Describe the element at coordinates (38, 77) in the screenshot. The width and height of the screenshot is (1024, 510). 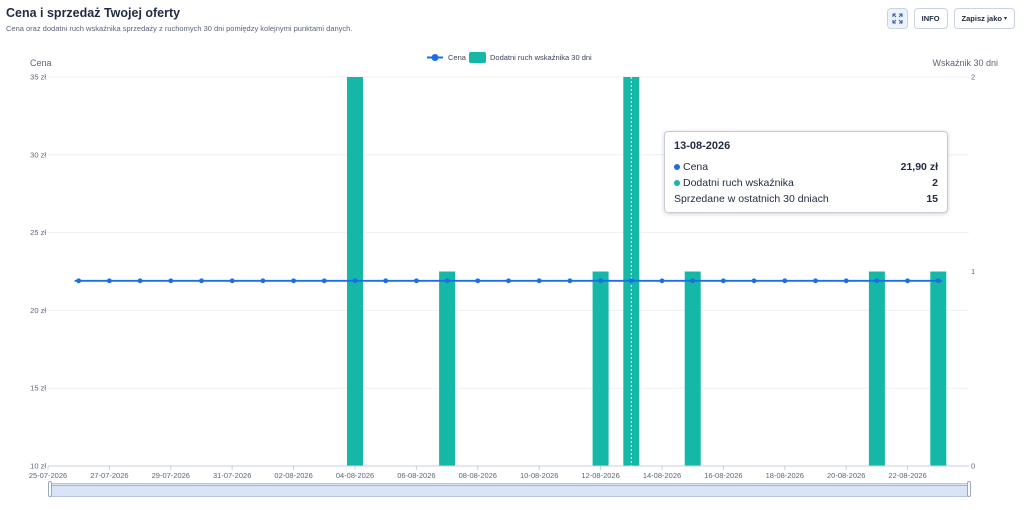
I see `y-left-tick-label: 35 zł` at that location.